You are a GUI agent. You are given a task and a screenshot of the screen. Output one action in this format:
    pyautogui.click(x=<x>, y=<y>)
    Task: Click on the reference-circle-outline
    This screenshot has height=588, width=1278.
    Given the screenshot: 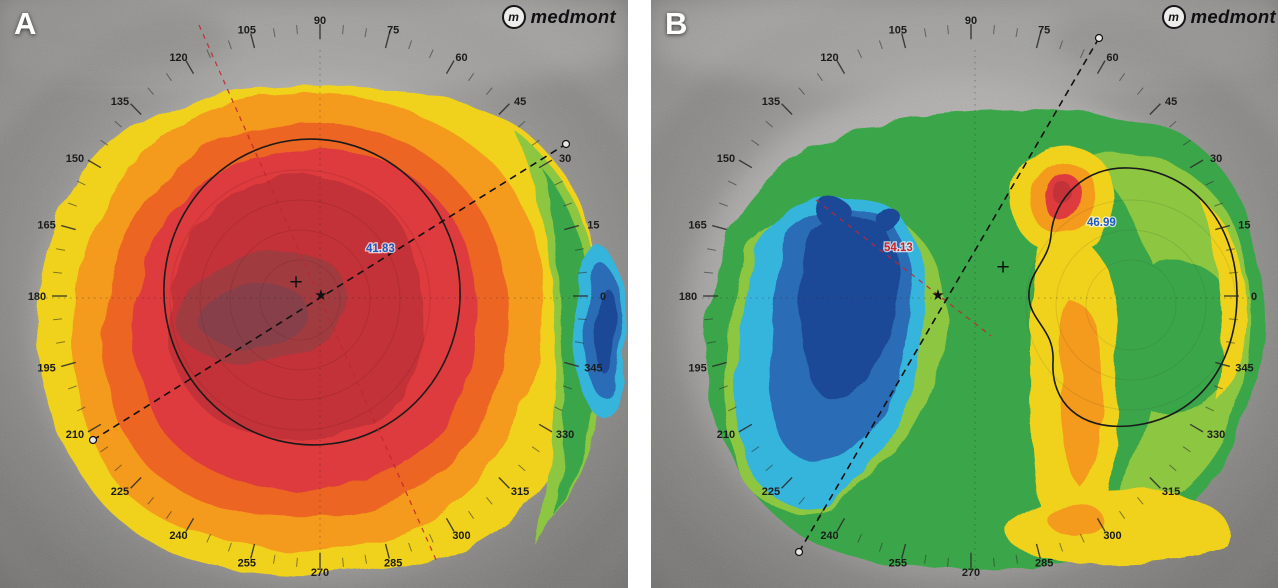 What is the action you would take?
    pyautogui.click(x=312, y=292)
    